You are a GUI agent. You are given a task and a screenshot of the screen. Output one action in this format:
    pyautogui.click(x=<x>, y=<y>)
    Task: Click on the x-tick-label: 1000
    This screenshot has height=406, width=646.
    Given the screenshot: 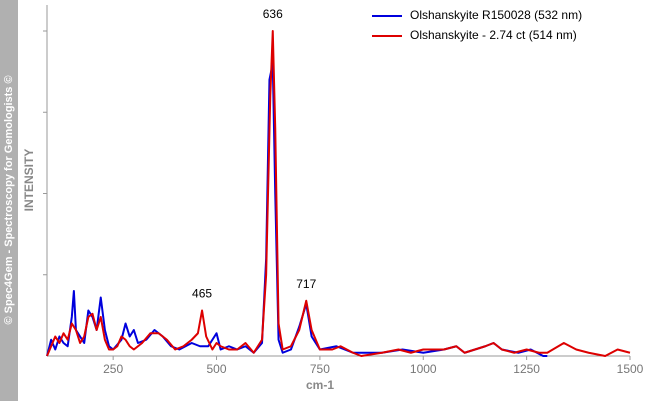 What is the action you would take?
    pyautogui.click(x=423, y=369)
    